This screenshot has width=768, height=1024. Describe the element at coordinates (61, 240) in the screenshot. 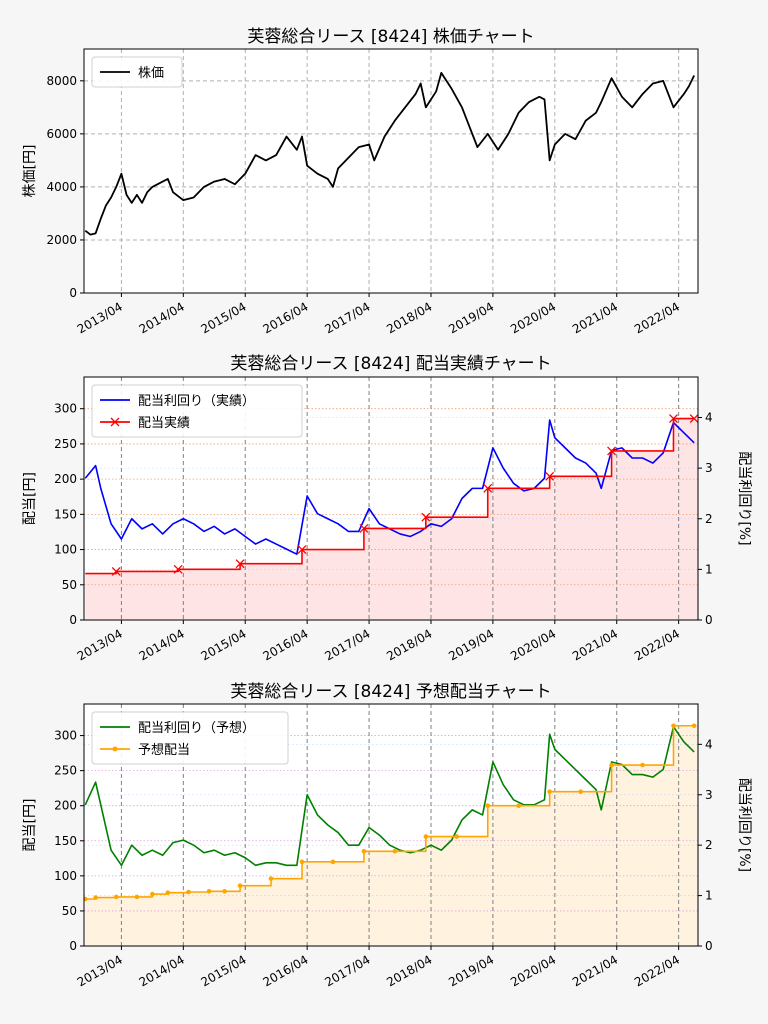

I see `y-tick-label: 2000` at that location.